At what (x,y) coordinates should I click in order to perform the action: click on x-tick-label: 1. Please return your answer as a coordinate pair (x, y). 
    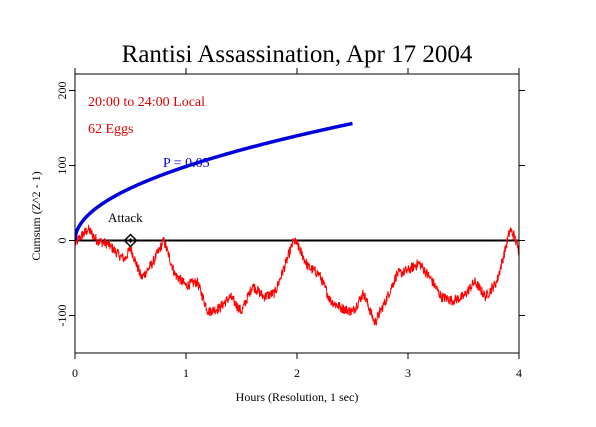
    Looking at the image, I should click on (186, 373).